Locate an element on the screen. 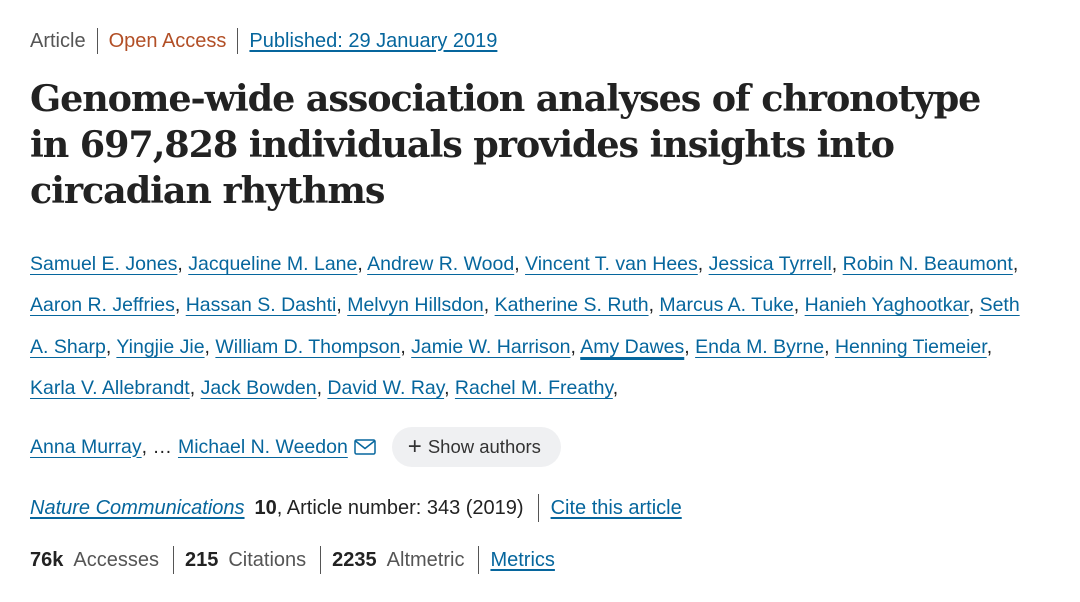  altmetric-score: 2235 is located at coordinates (354, 559).